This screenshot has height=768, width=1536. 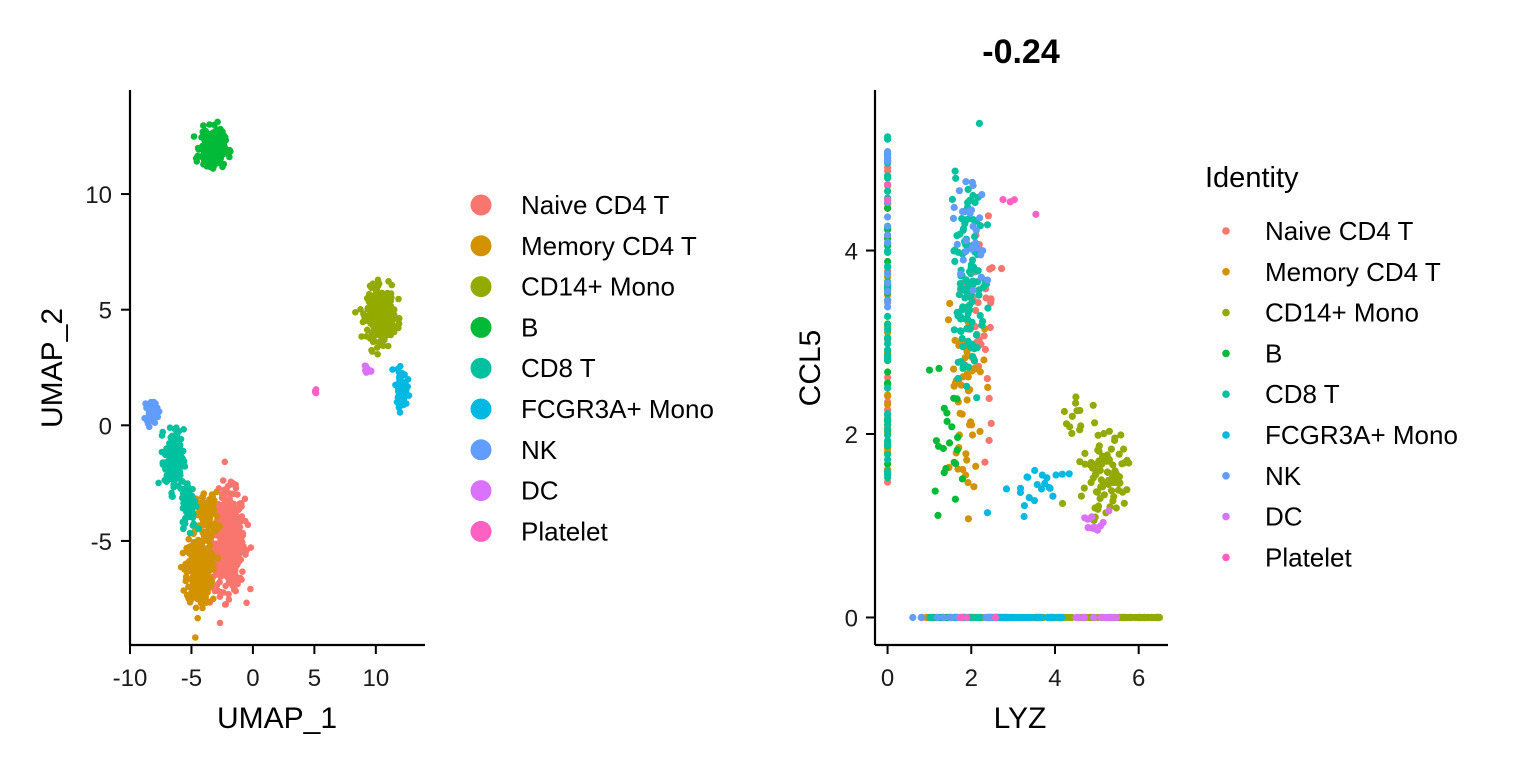 What do you see at coordinates (960, 617) in the screenshot?
I see `scatter-point-platelet` at bounding box center [960, 617].